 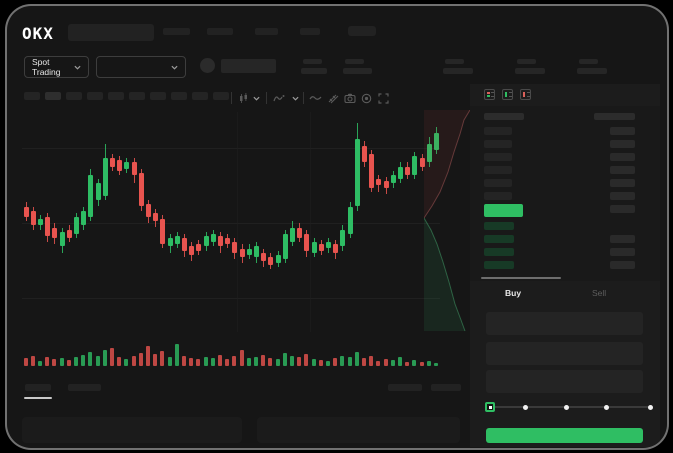 What do you see at coordinates (295, 98) in the screenshot?
I see `indicator-chevron` at bounding box center [295, 98].